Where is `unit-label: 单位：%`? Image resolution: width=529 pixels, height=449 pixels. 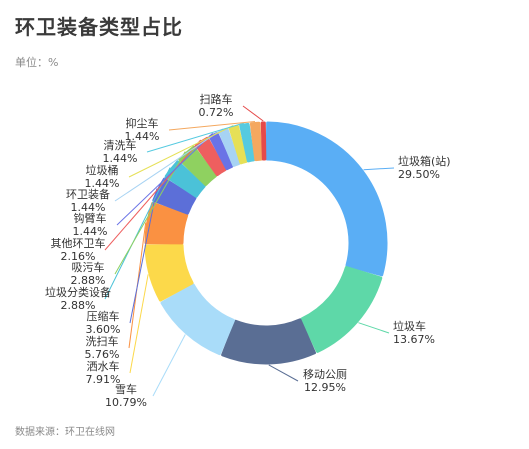 unit-label: 单位：% is located at coordinates (37, 62).